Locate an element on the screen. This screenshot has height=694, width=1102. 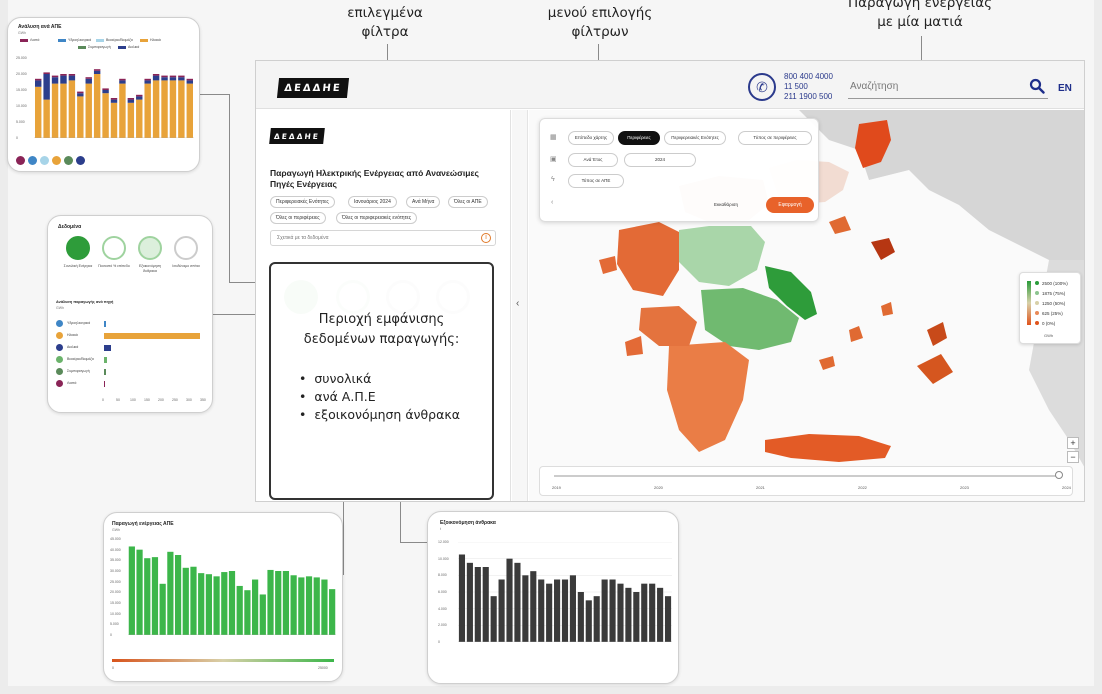
tab-map-level: Επίπεδο χάρτης is located at coordinates (591, 138).